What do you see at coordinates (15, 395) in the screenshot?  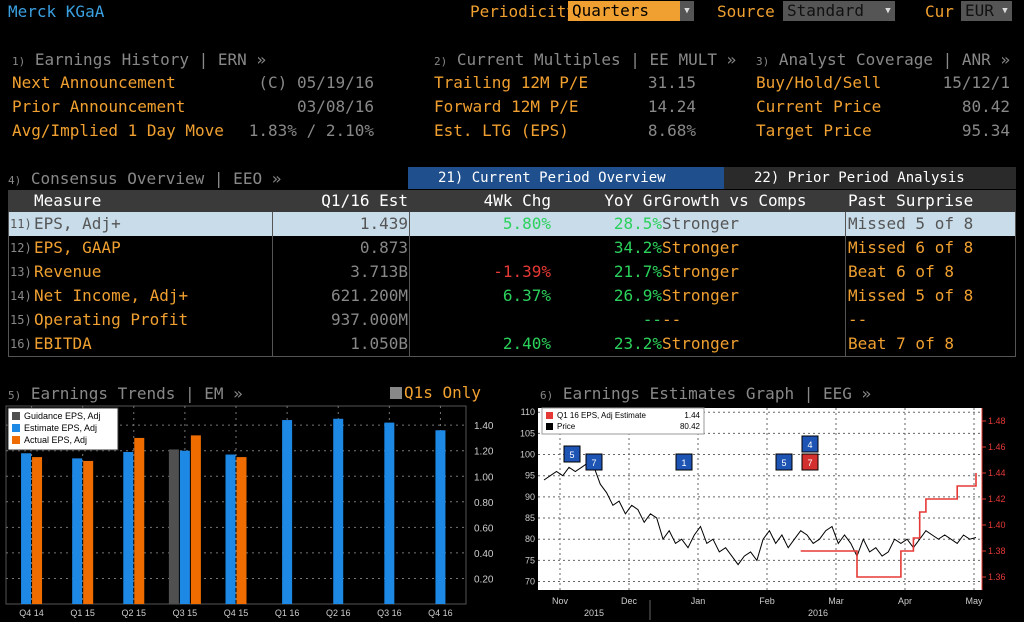 I see `panel-number: 5)` at bounding box center [15, 395].